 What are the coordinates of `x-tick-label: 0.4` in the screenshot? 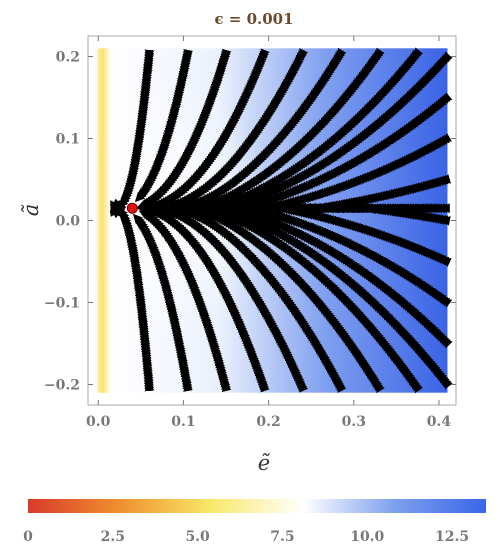 It's located at (439, 422).